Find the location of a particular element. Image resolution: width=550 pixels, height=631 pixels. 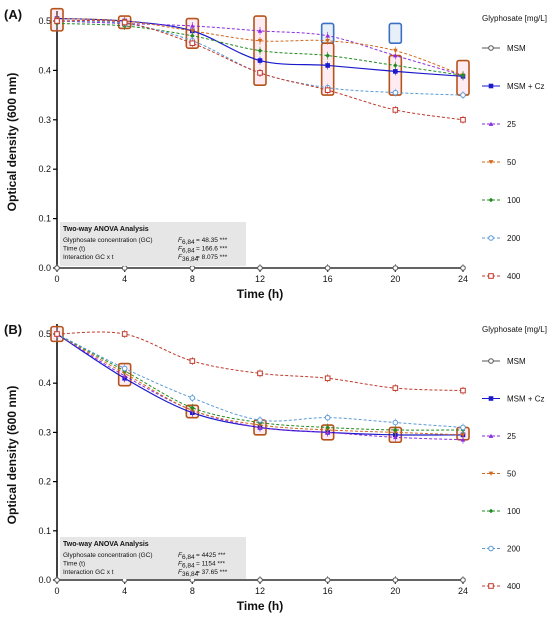

legend-label: MSM is located at coordinates (516, 361).